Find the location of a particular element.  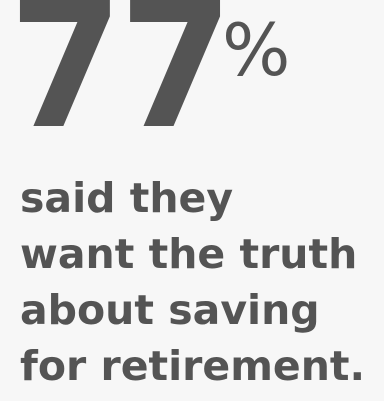

percent-sign: % is located at coordinates (256, 50).